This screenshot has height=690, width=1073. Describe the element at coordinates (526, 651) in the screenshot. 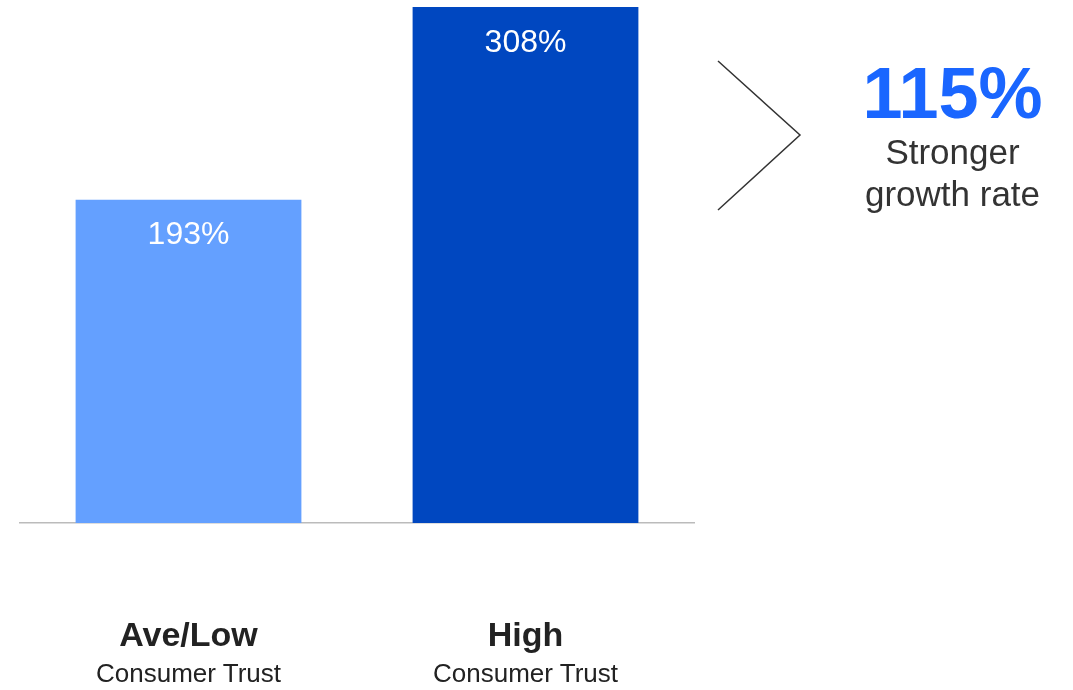

I see `x-tick-label: High Consumer Trust` at that location.